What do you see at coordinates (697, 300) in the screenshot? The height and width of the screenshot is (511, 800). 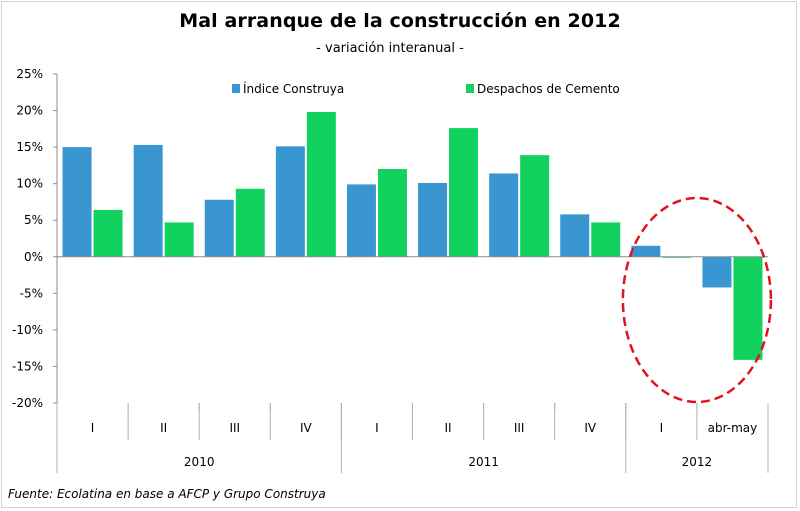 I see `highlight-ellipse` at bounding box center [697, 300].